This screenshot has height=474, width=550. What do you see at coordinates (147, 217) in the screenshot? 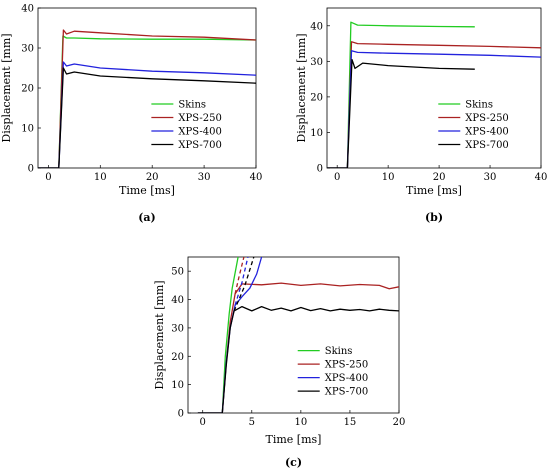
I see `panel-label: (a)` at bounding box center [147, 217].